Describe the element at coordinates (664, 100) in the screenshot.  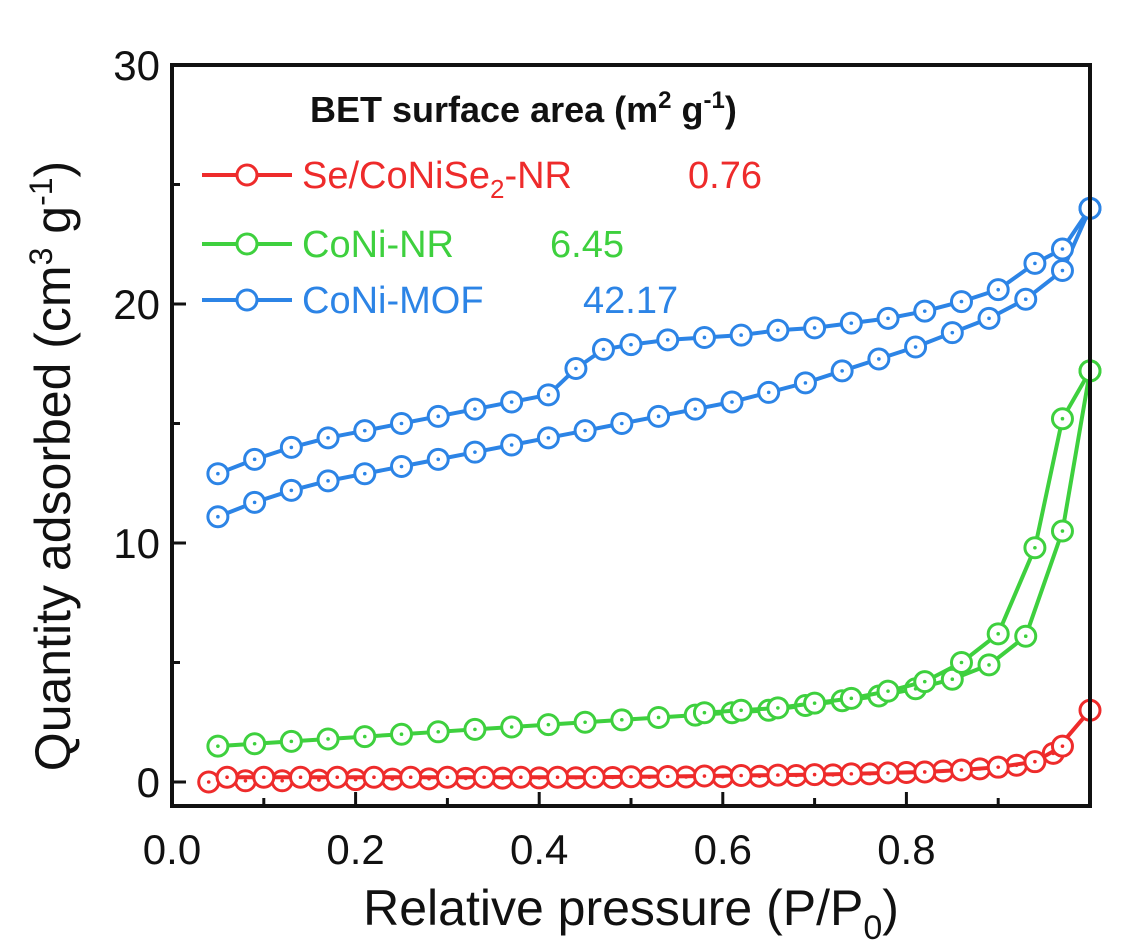
I see `legend-title-sup1: 2` at that location.